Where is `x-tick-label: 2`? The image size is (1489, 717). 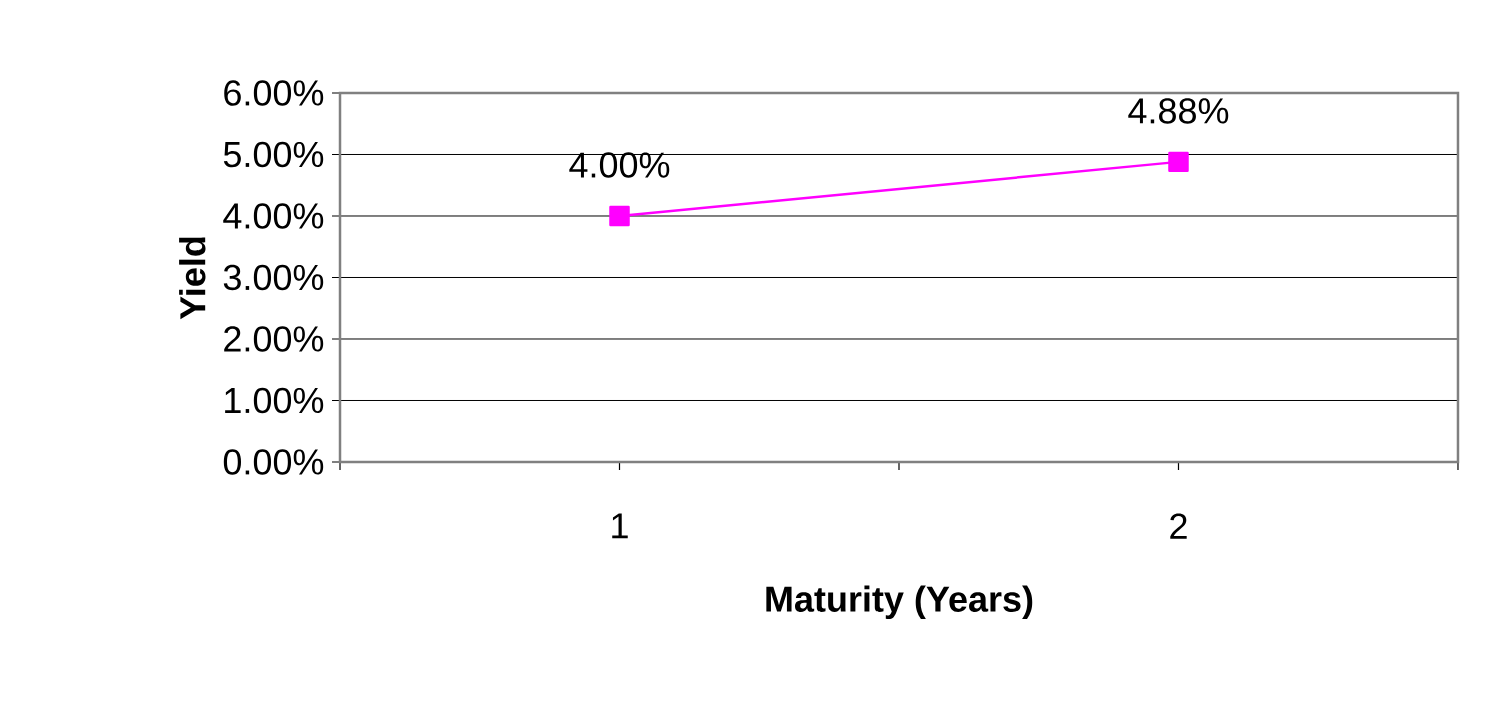
x-tick-label: 2 is located at coordinates (1178, 526).